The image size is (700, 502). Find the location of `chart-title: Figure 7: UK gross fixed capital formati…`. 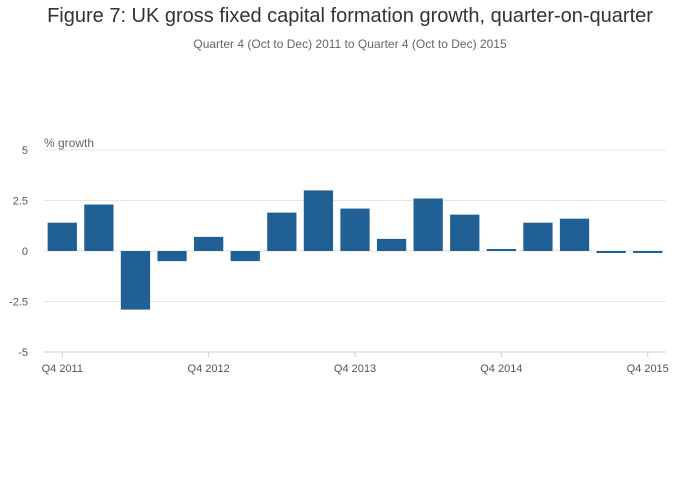

chart-title: Figure 7: UK gross fixed capital formati… is located at coordinates (350, 16).